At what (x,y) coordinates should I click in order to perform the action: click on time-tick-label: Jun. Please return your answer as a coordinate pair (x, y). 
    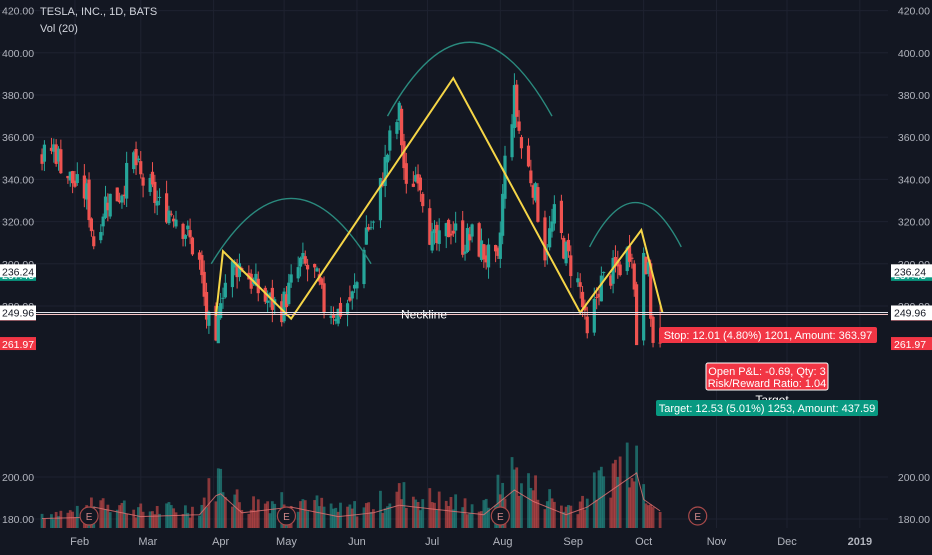
    Looking at the image, I should click on (357, 542).